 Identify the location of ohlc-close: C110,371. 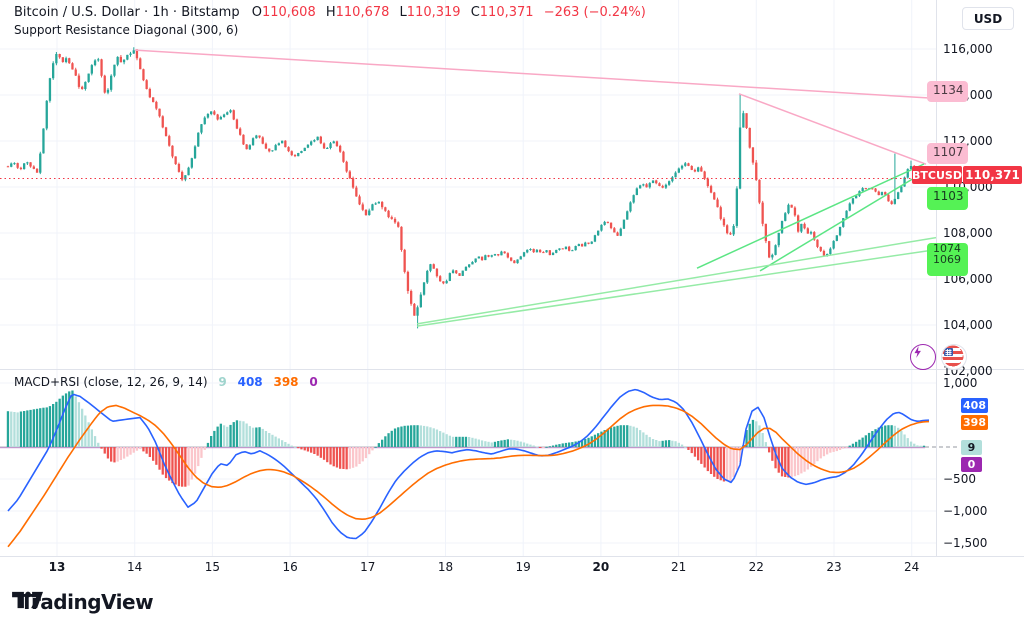
(502, 12).